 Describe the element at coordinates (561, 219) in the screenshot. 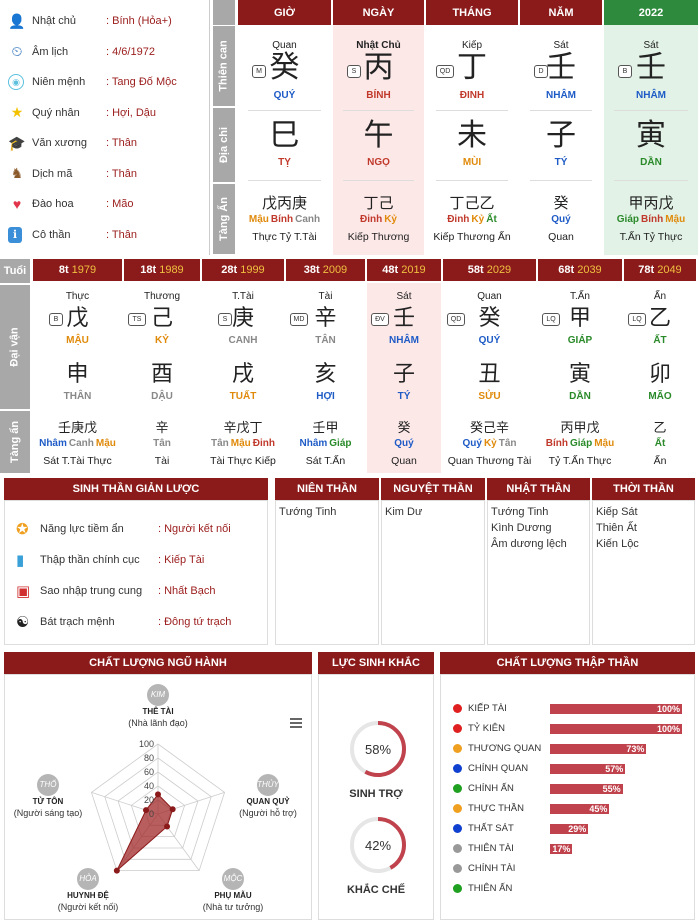

I see `hidden-name: Quý` at that location.